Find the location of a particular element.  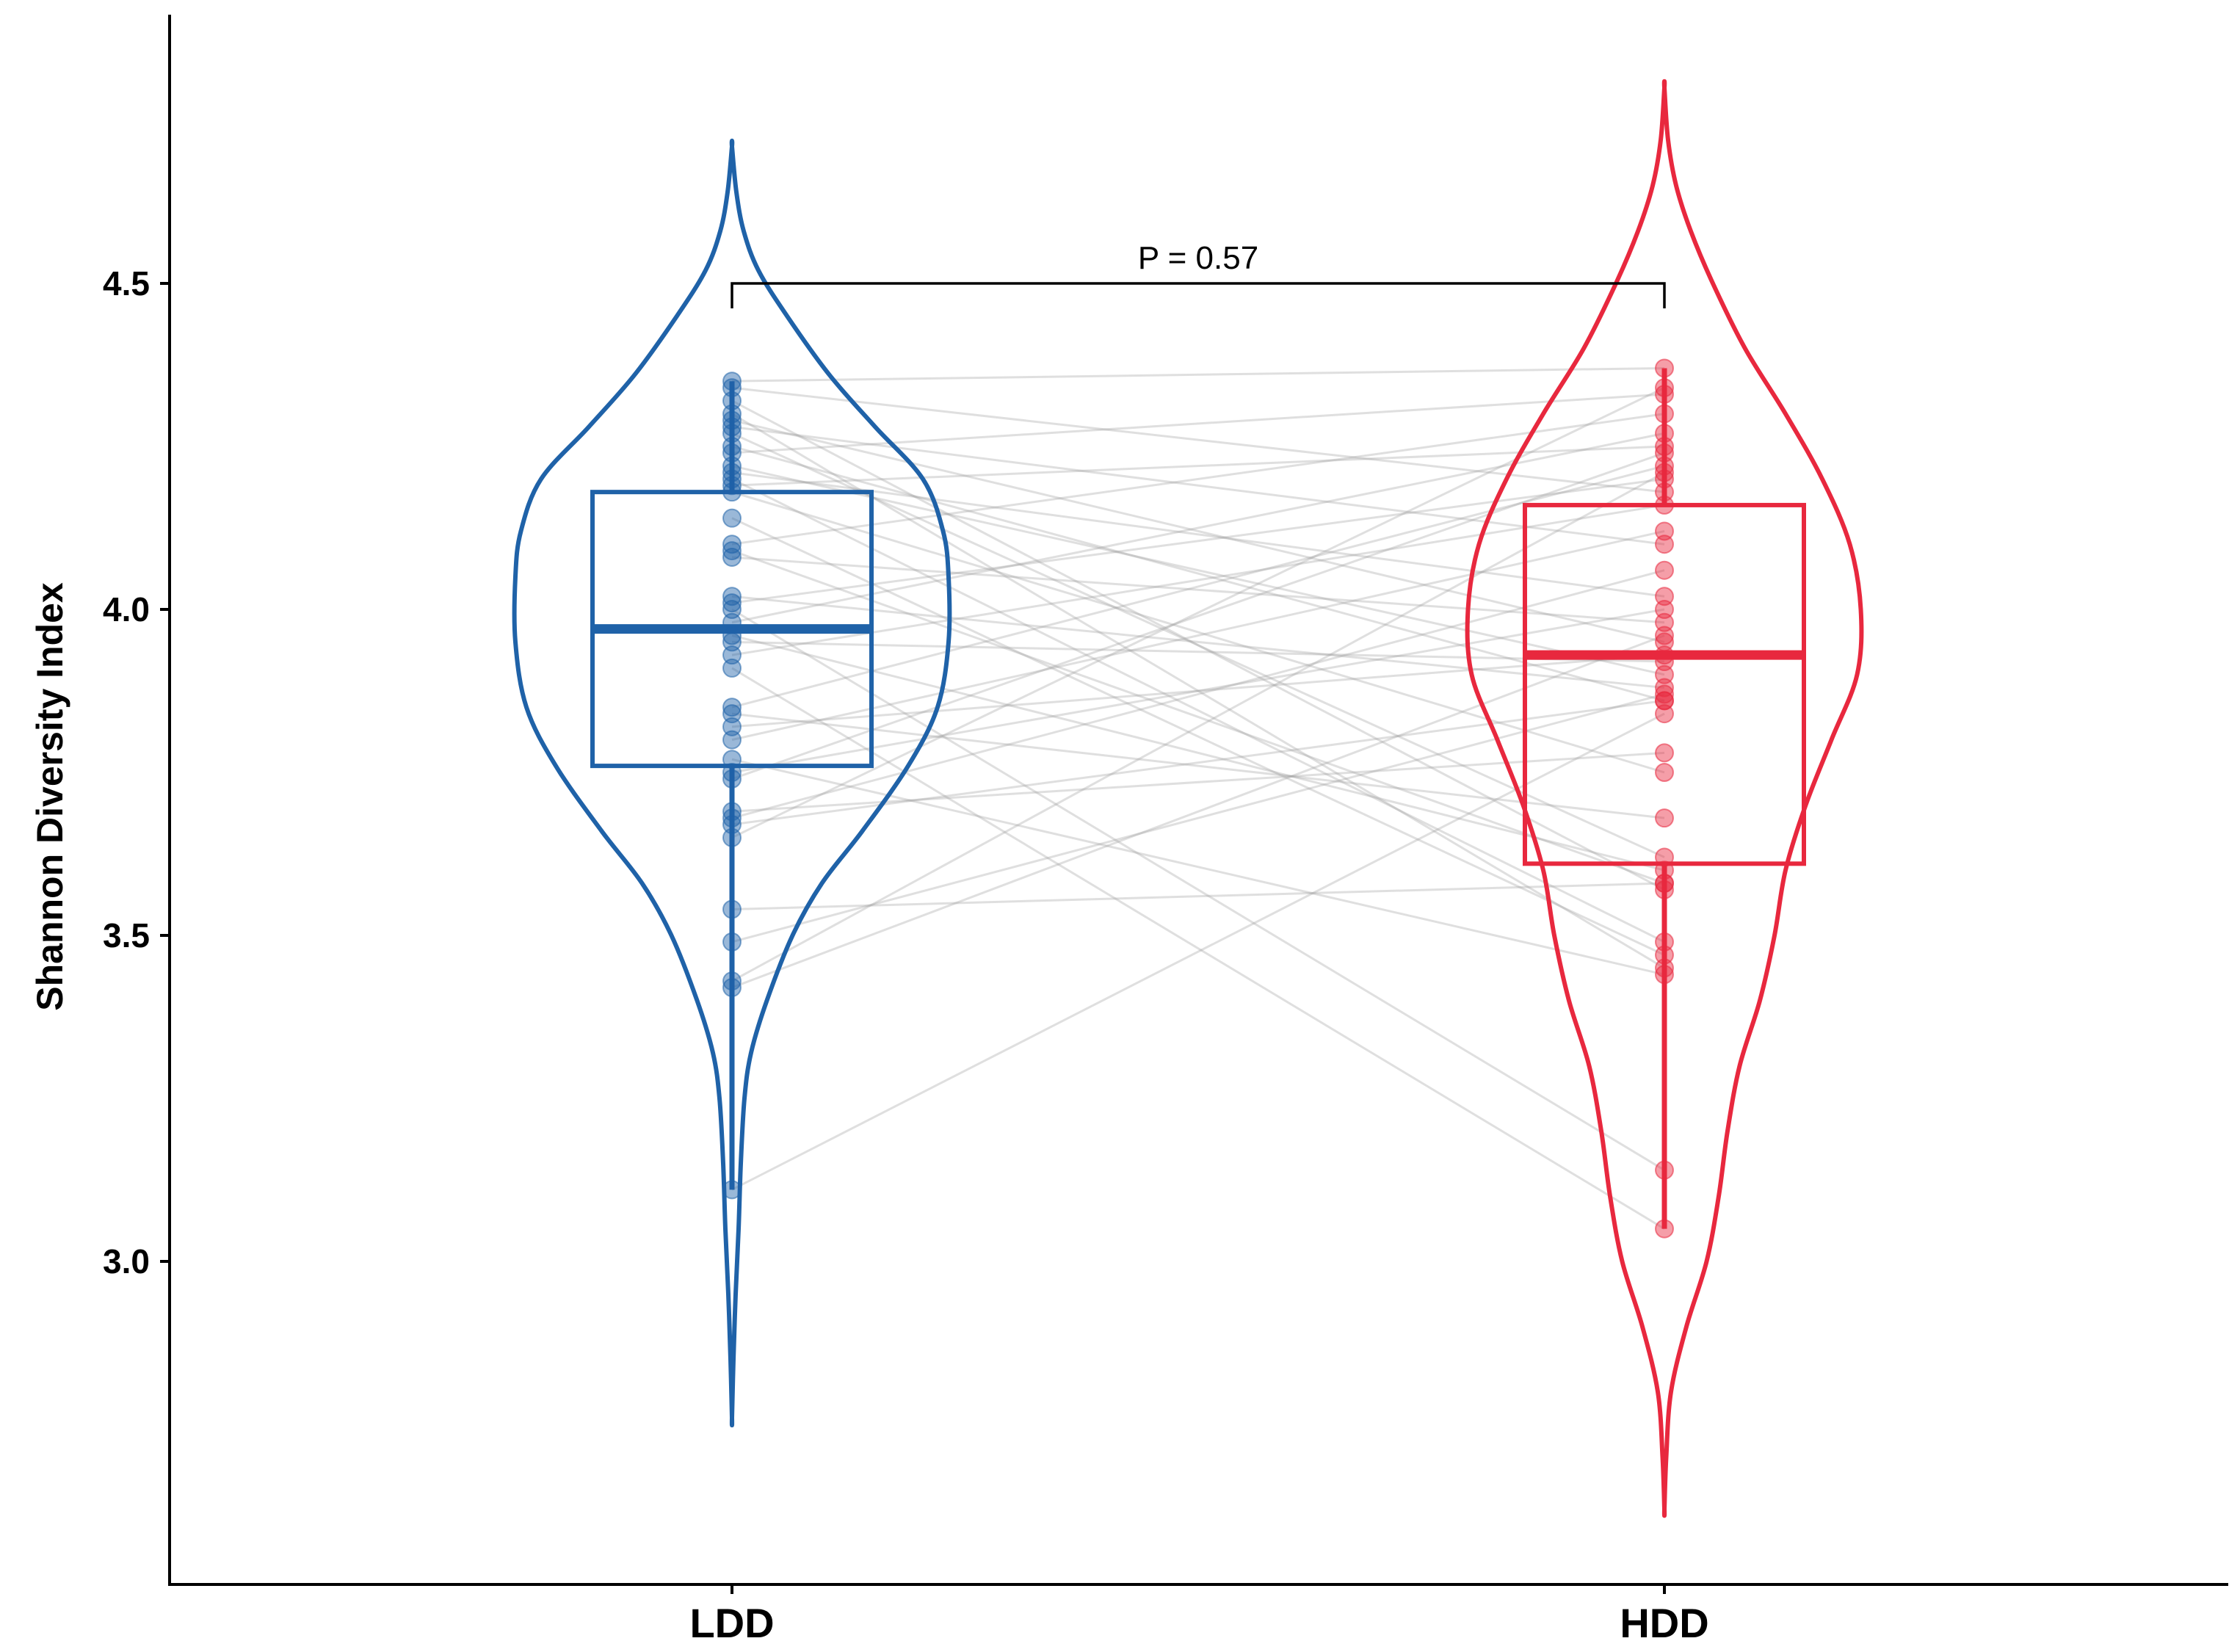

y-tick-label-3.5: 3.5 is located at coordinates (126, 935).